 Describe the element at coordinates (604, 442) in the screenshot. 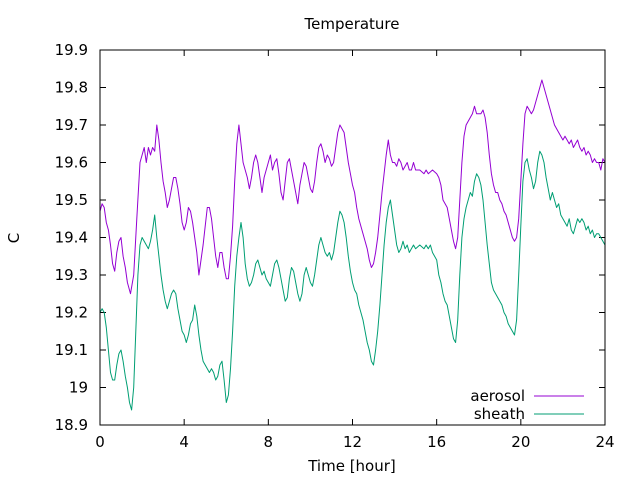

I see `x-tick-label: 24` at that location.